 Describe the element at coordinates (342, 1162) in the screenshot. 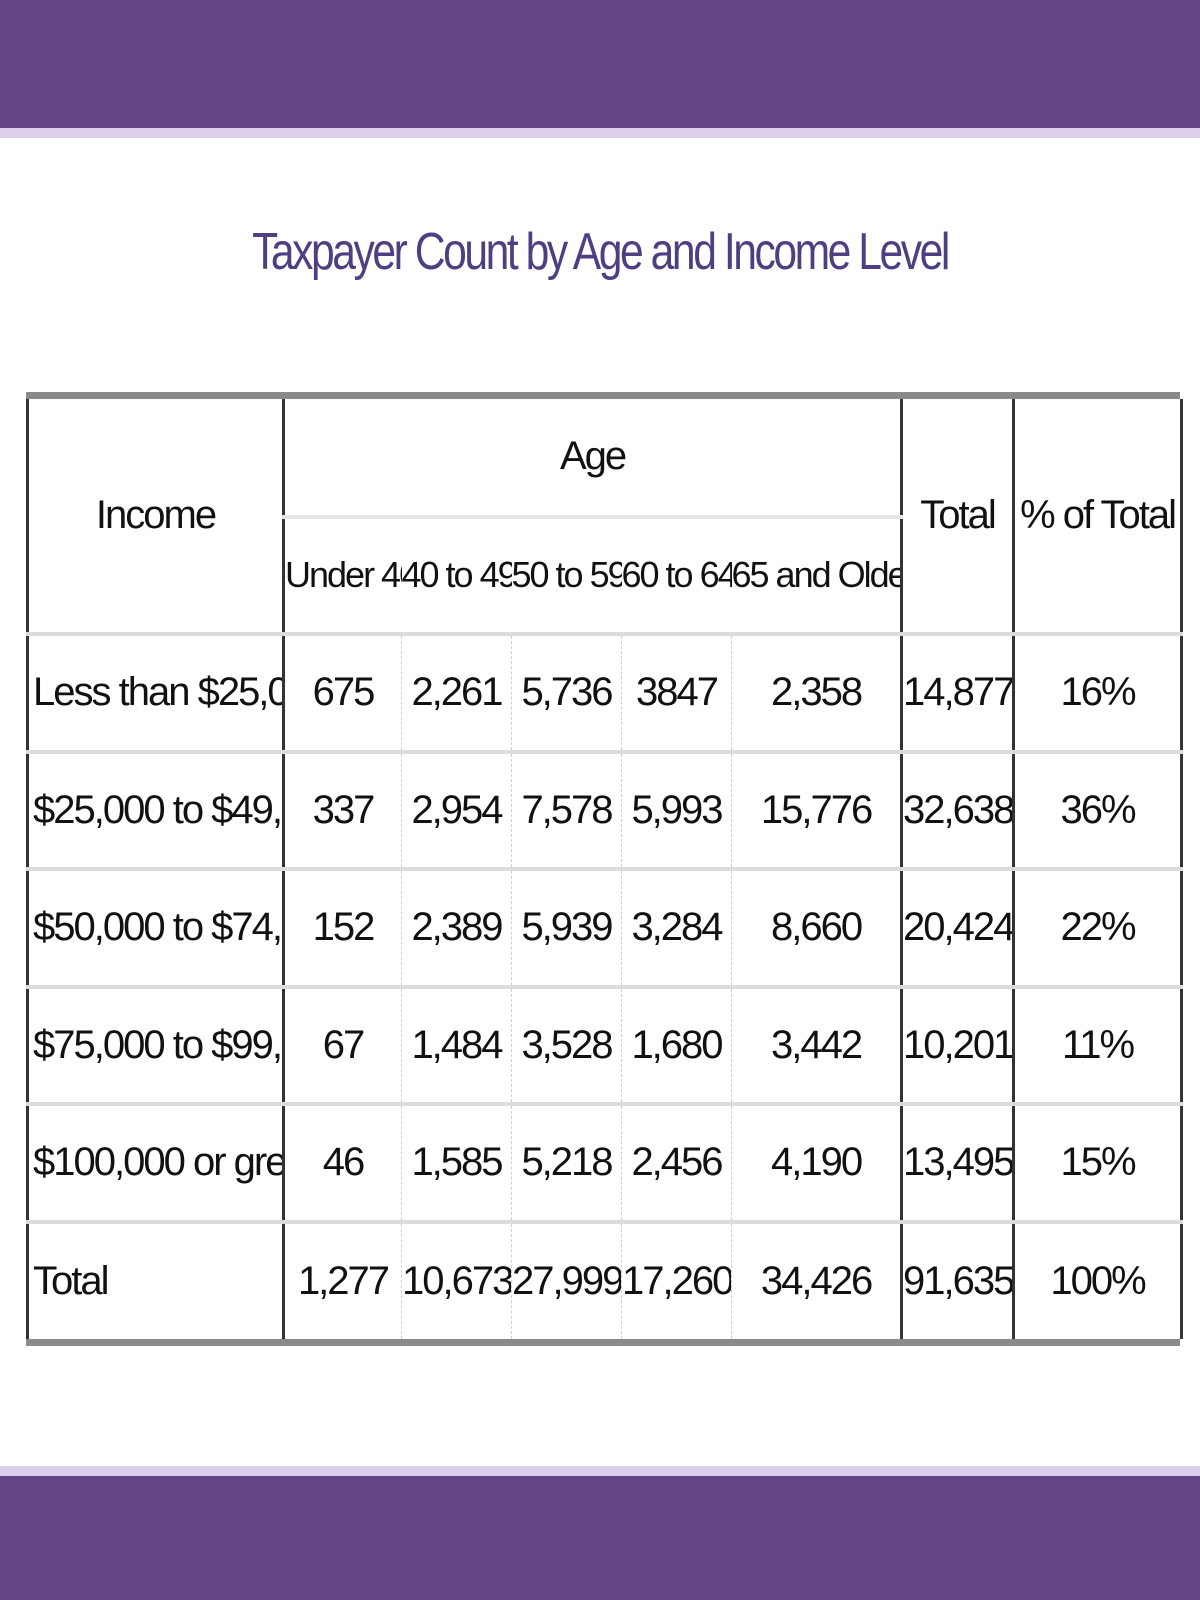

I see `count-cell: 46` at that location.